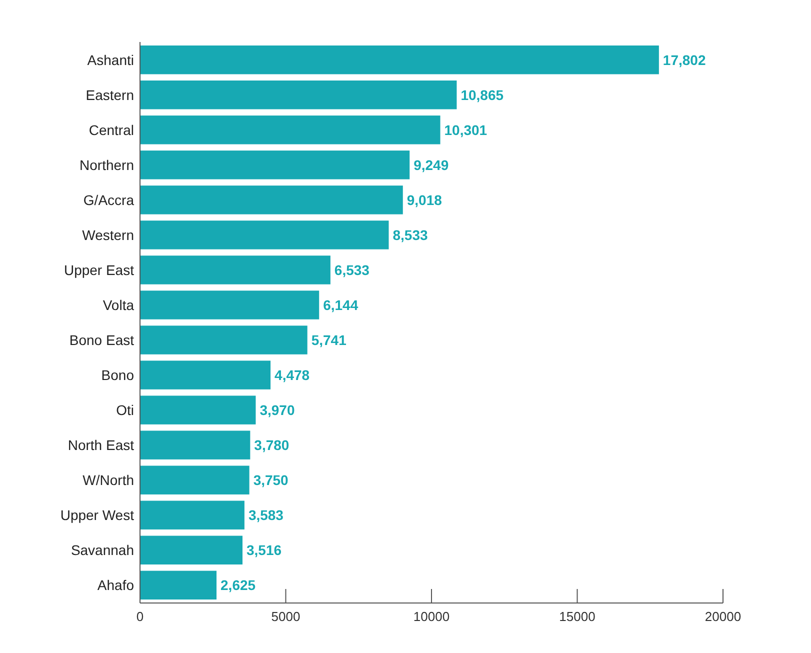 This screenshot has width=811, height=653. Describe the element at coordinates (271, 480) in the screenshot. I see `data-label: 3,750` at that location.